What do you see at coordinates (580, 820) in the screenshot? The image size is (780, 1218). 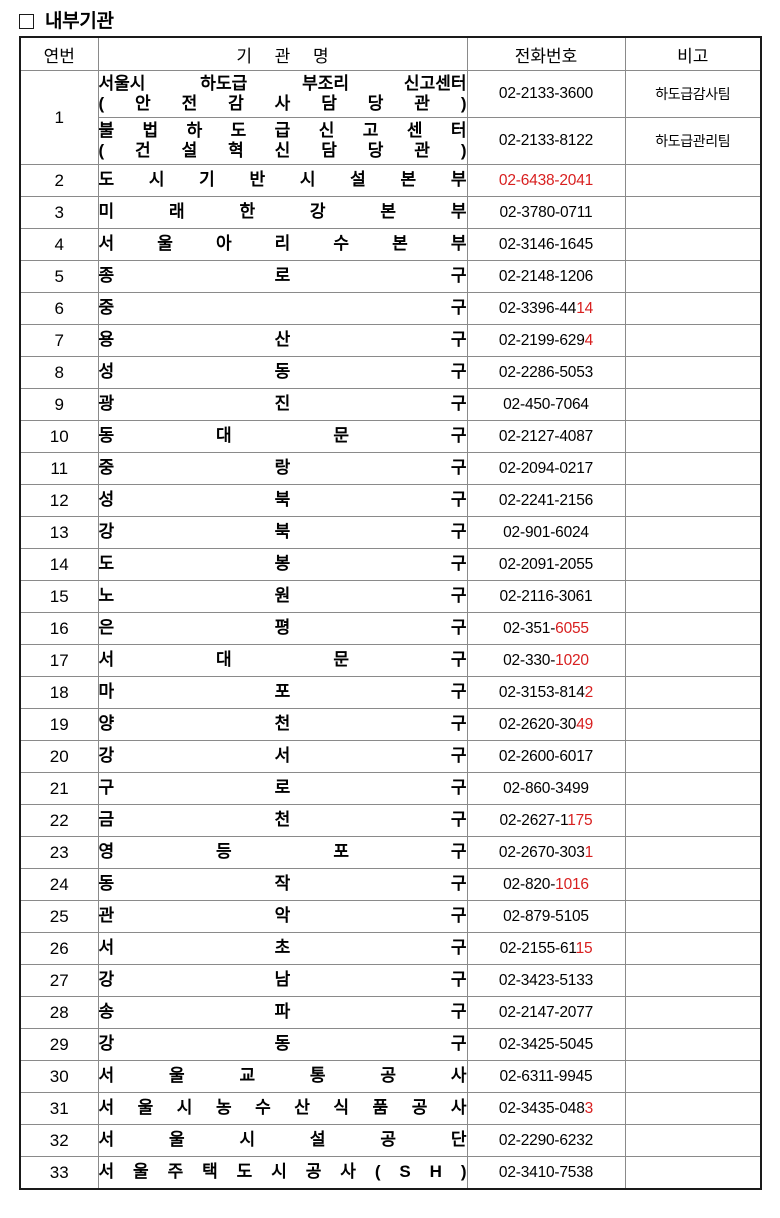 I see `phone-red-part: 175` at bounding box center [580, 820].